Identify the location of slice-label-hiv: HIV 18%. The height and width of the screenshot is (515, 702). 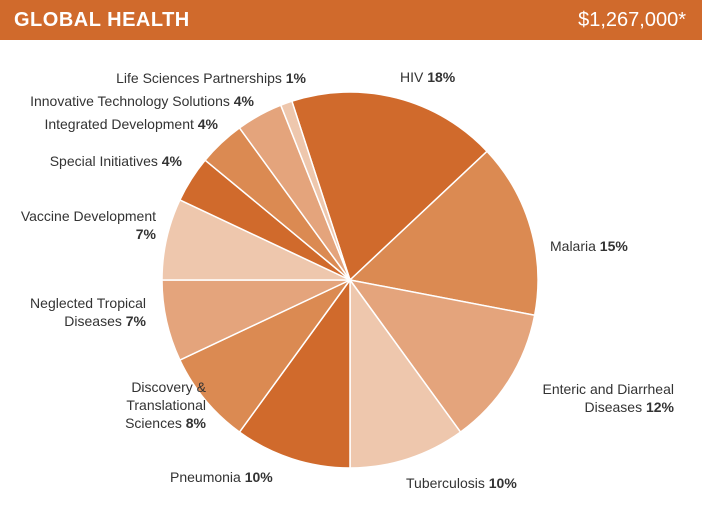
(428, 77).